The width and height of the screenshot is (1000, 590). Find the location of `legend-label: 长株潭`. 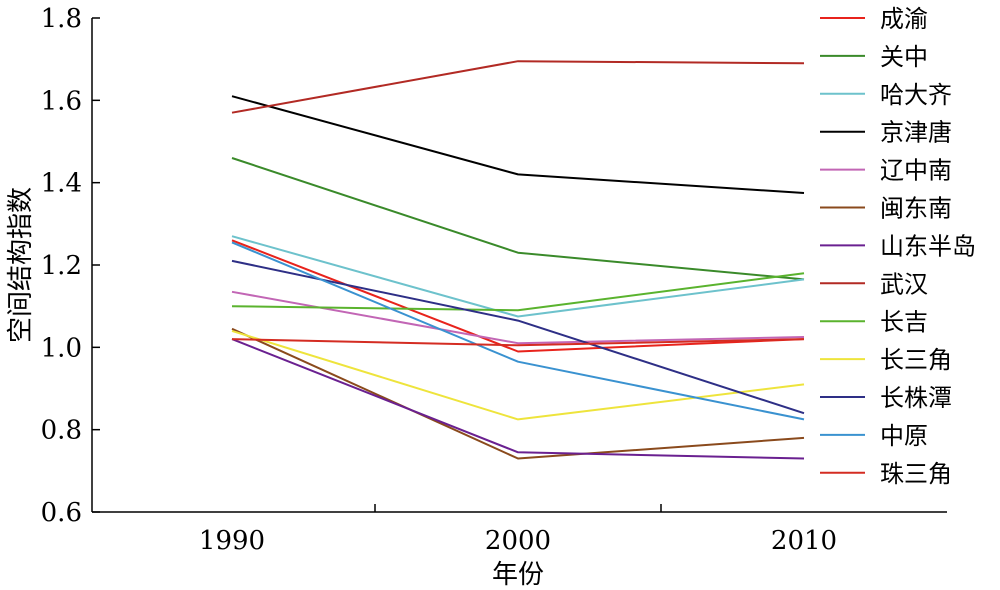

legend-label: 长株潭 is located at coordinates (916, 398).